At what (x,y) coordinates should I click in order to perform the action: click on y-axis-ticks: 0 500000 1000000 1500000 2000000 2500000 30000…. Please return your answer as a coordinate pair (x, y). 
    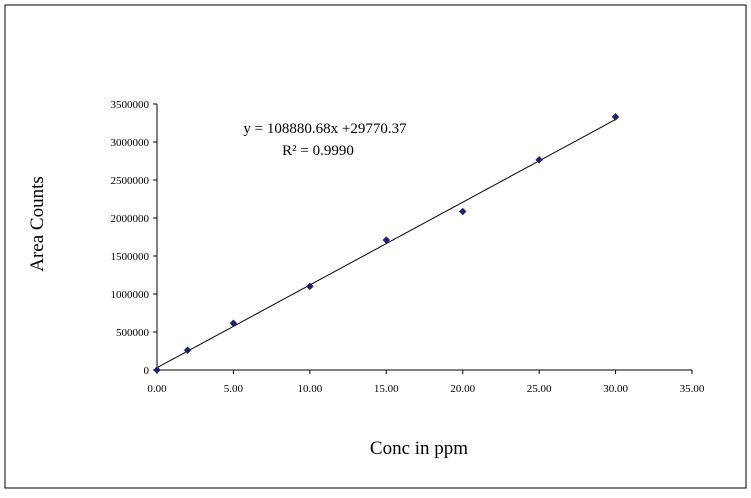
    Looking at the image, I should click on (134, 238).